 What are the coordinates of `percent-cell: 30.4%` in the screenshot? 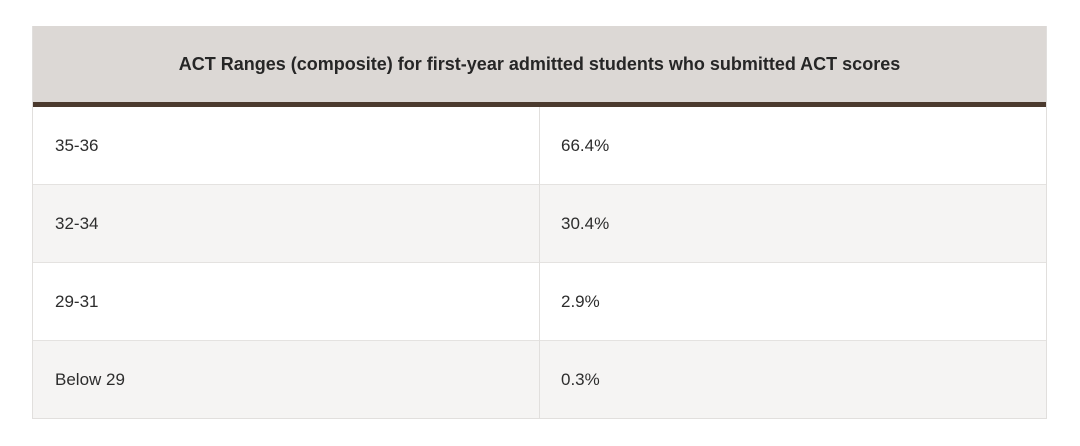 It's located at (792, 223).